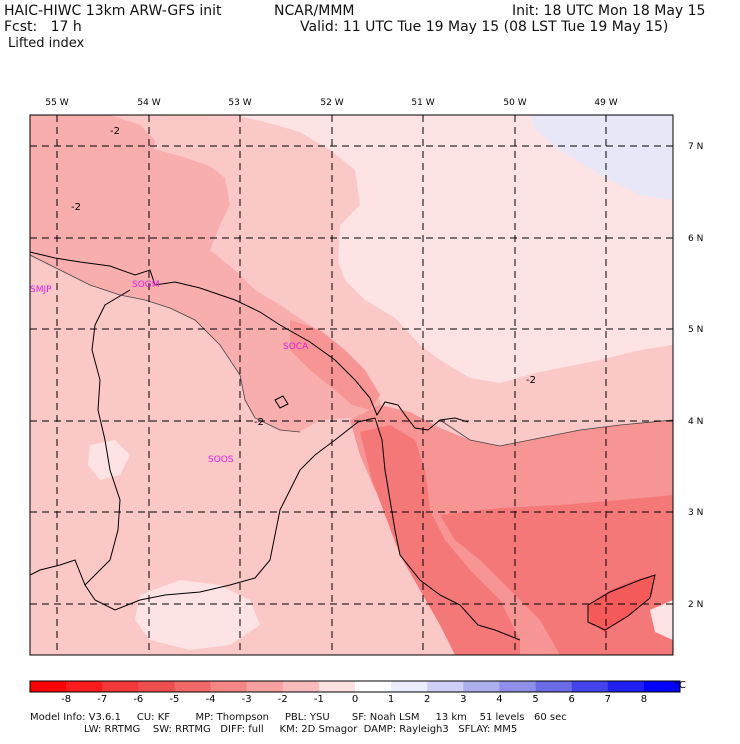  What do you see at coordinates (283, 699) in the screenshot?
I see `colorbar-tick-label: -2` at bounding box center [283, 699].